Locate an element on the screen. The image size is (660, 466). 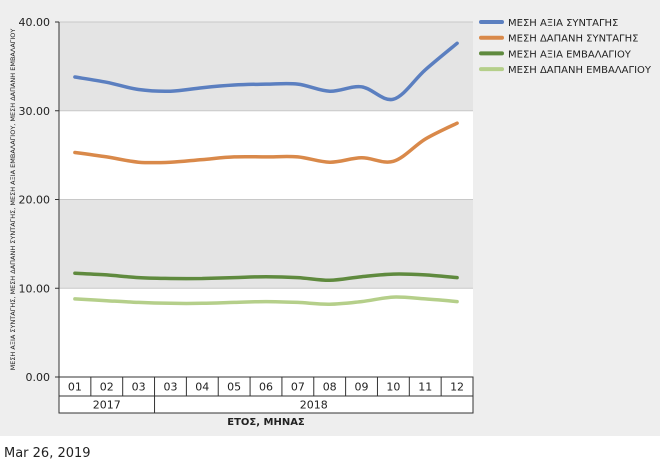
x-group-label: 2018 is located at coordinates (314, 405).